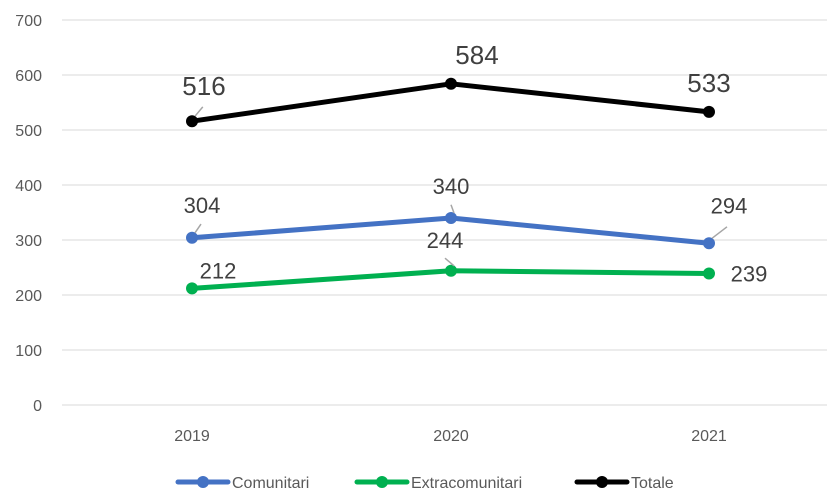 This screenshot has height=490, width=827. I want to click on y-tick-label: 700, so click(28, 21).